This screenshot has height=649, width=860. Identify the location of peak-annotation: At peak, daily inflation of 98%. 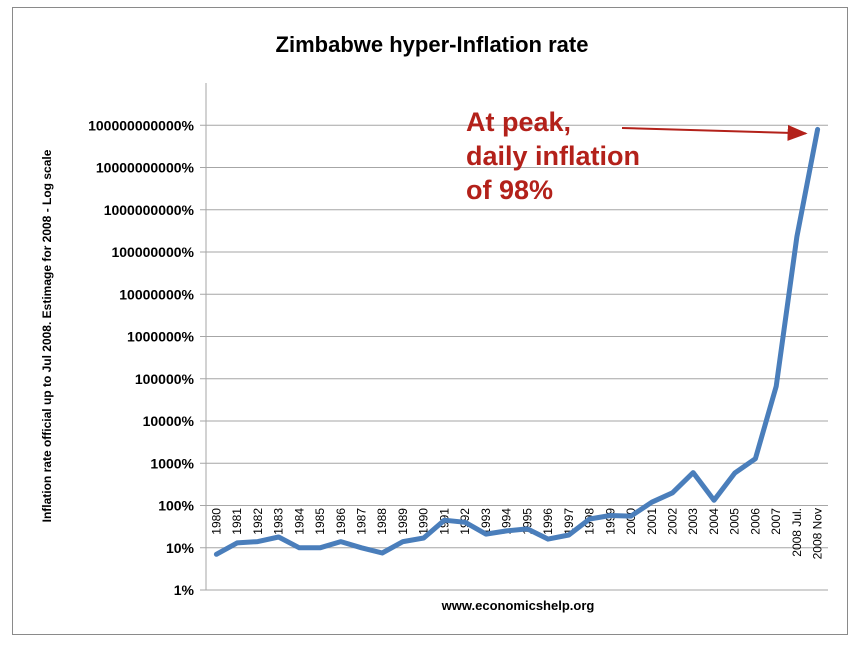
(637, 156).